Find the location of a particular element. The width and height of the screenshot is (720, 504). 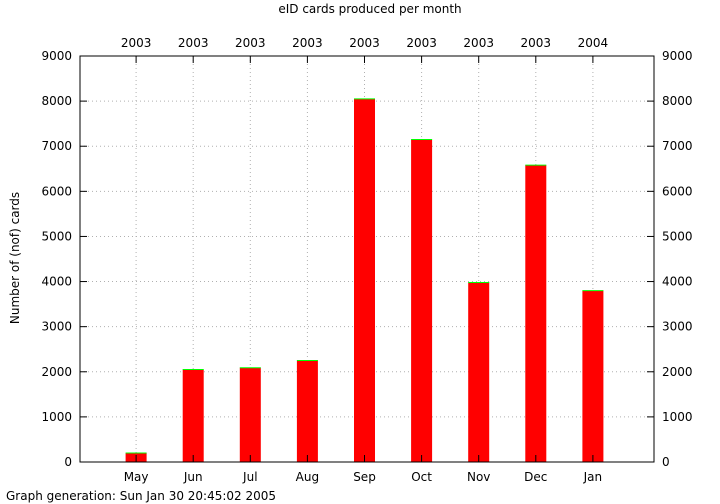

x2-tick-label-year: 2004 is located at coordinates (593, 43).